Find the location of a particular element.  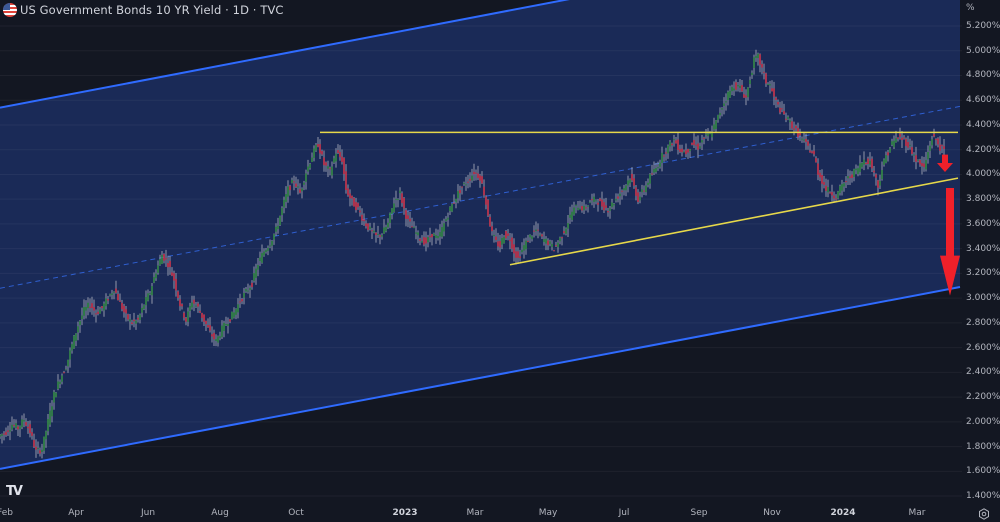

time-axis-tick: Jul is located at coordinates (624, 513).